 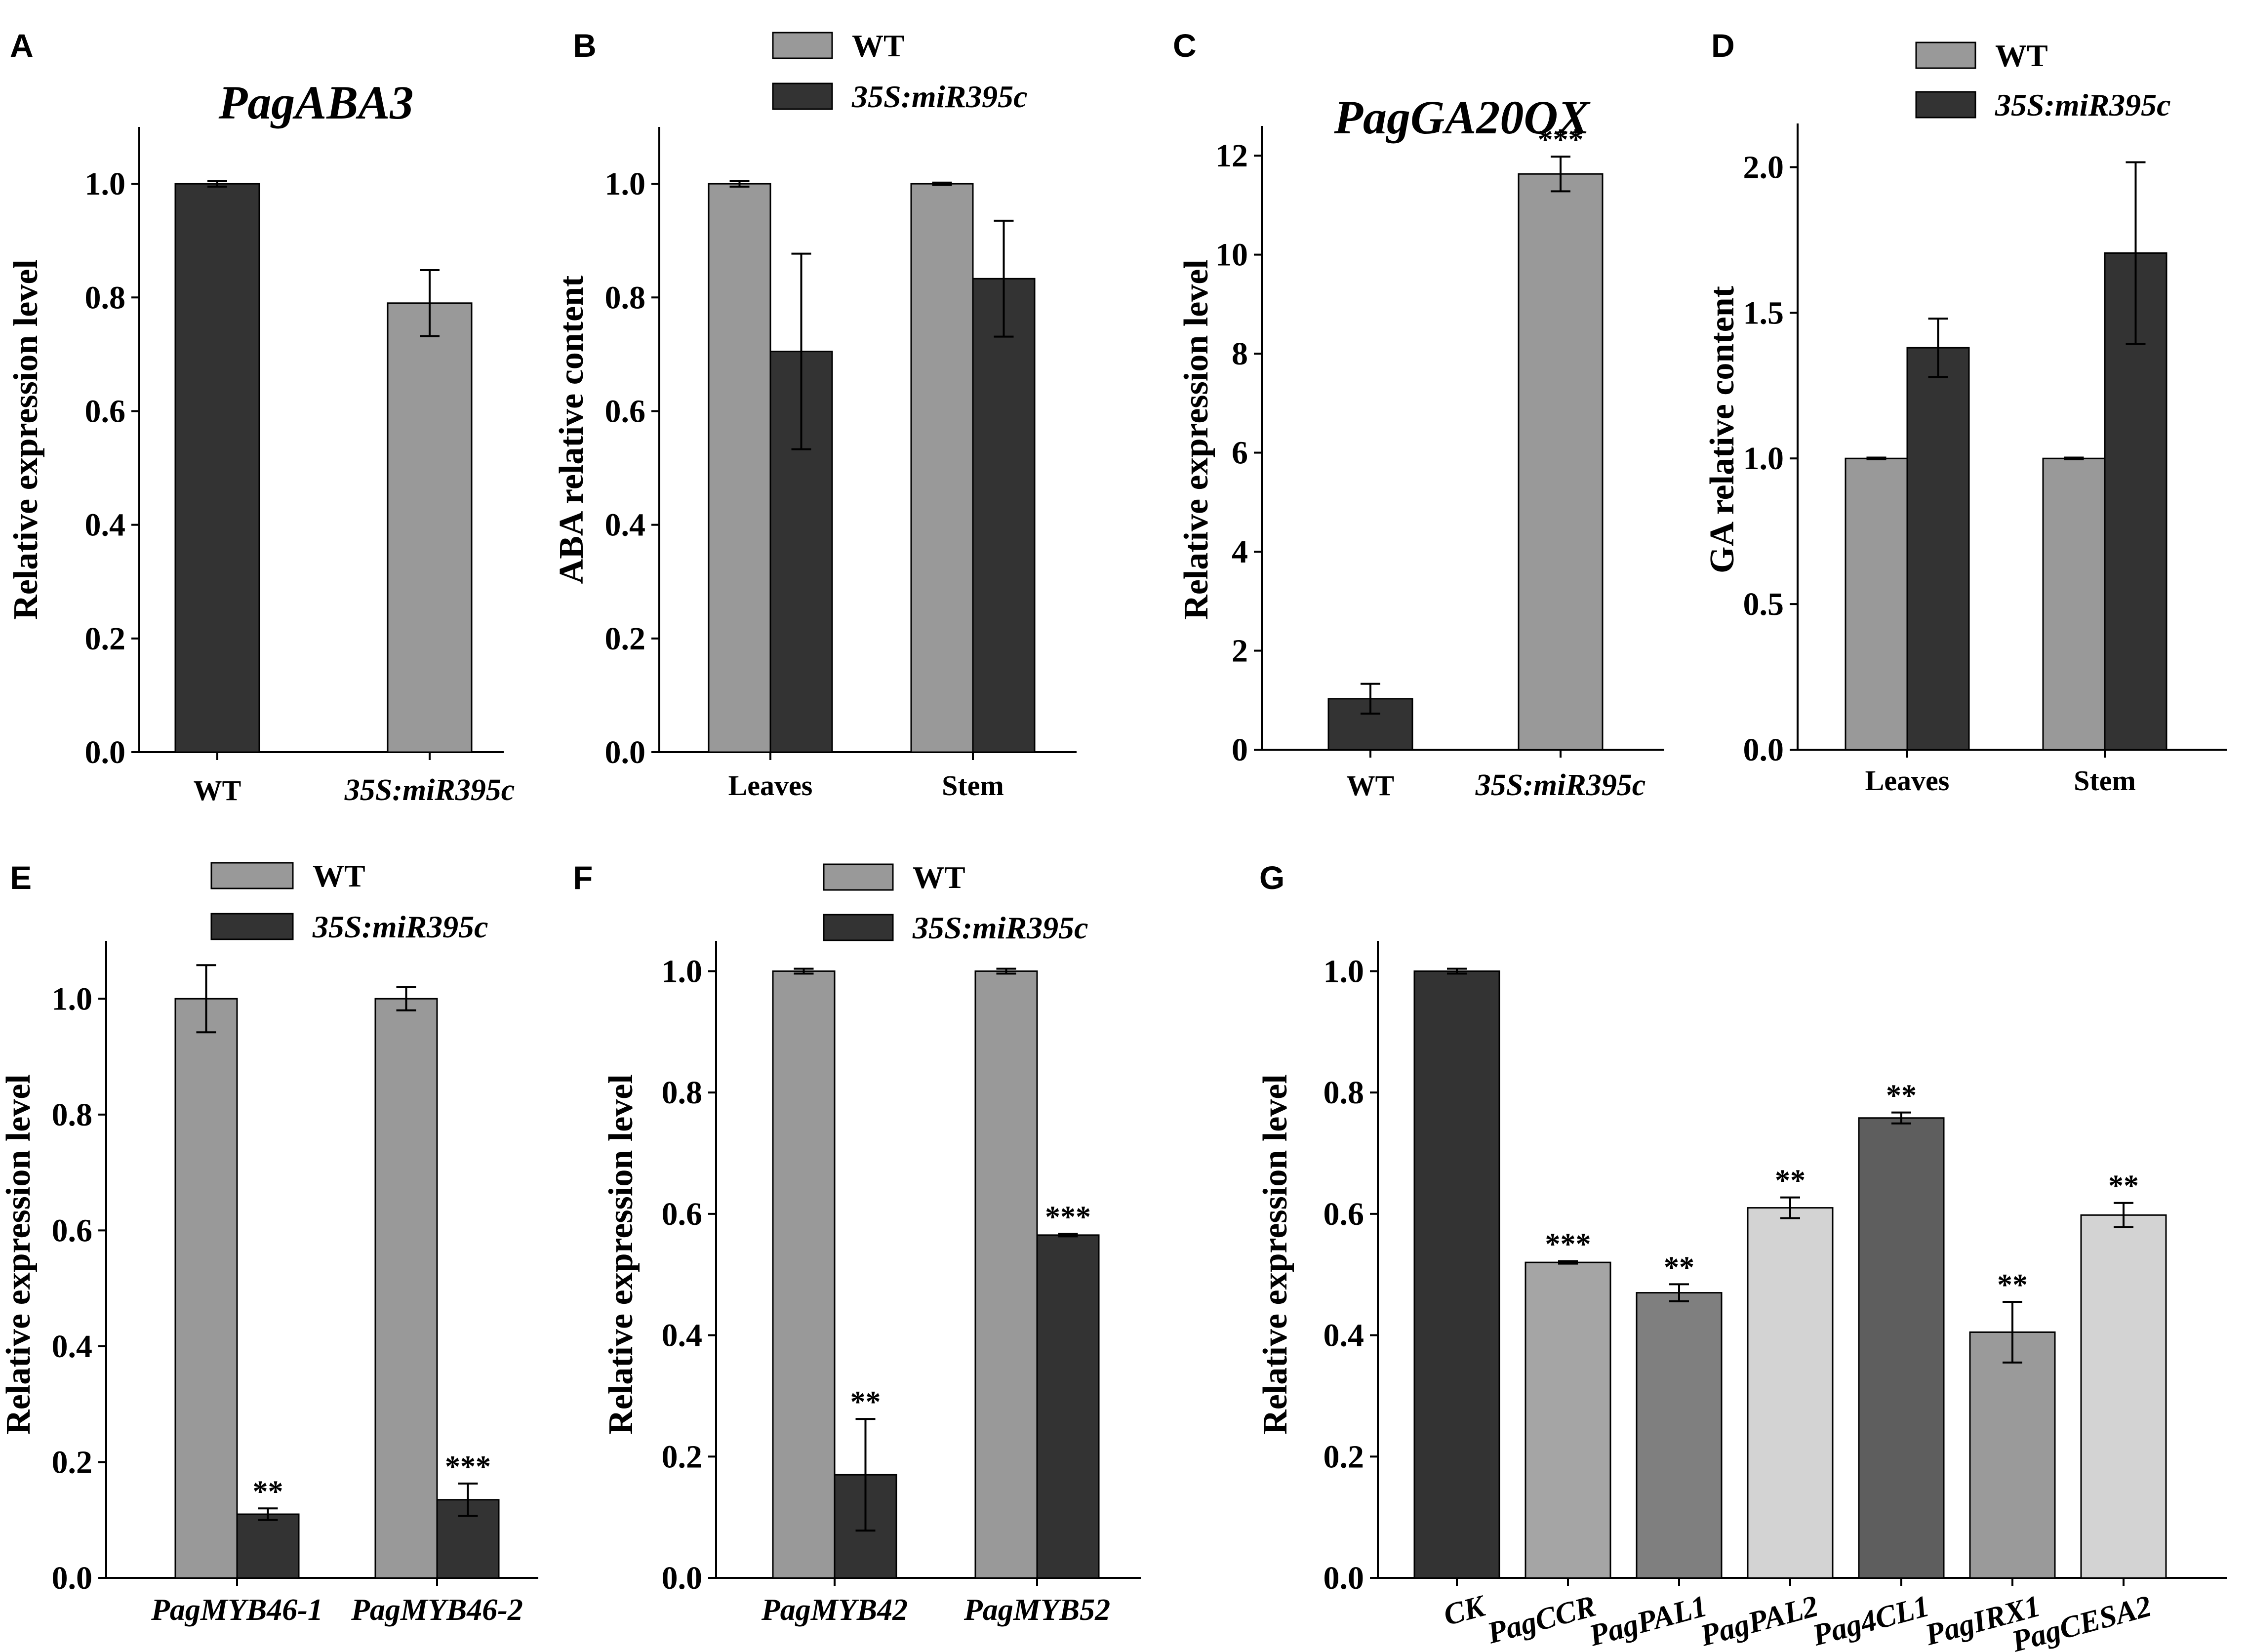 What do you see at coordinates (72, 1578) in the screenshot?
I see `panel-e-ytick-label: 0.0` at bounding box center [72, 1578].